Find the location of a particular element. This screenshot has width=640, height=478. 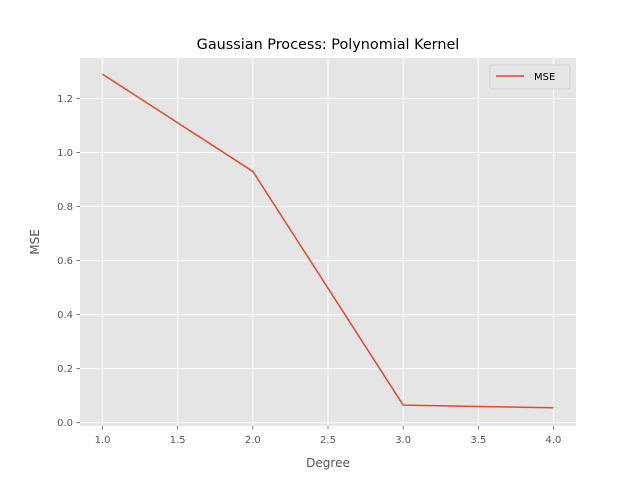

y-tick-label: 1.0 is located at coordinates (65, 153).